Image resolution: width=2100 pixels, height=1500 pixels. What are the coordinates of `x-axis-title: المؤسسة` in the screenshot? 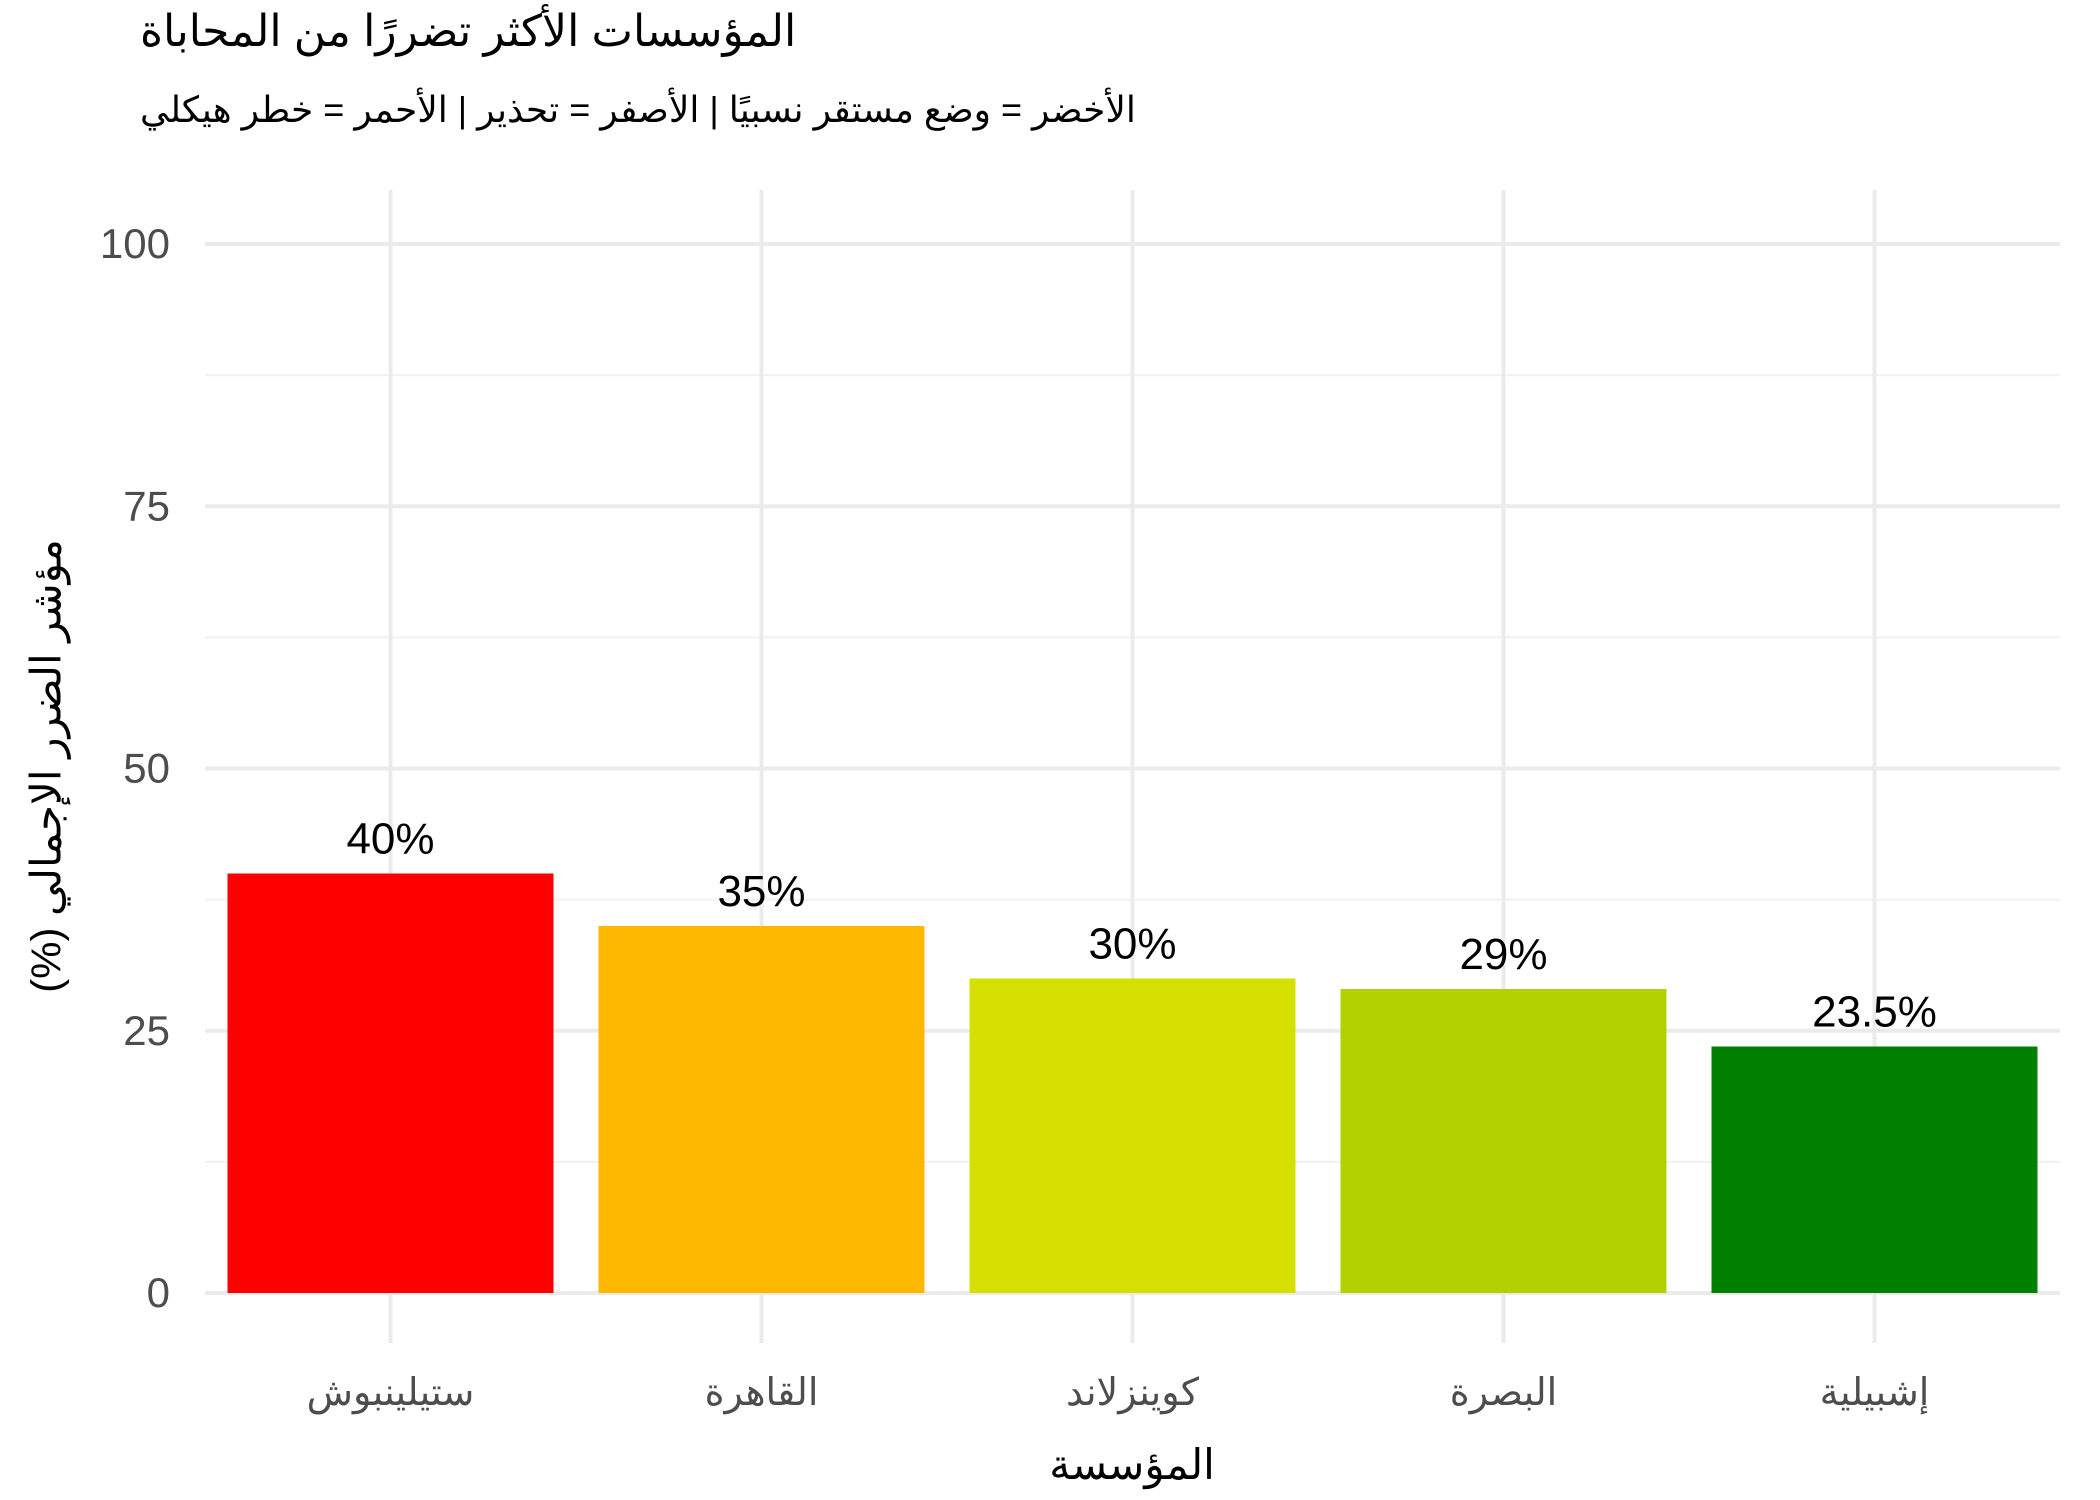 It's located at (1132, 1464).